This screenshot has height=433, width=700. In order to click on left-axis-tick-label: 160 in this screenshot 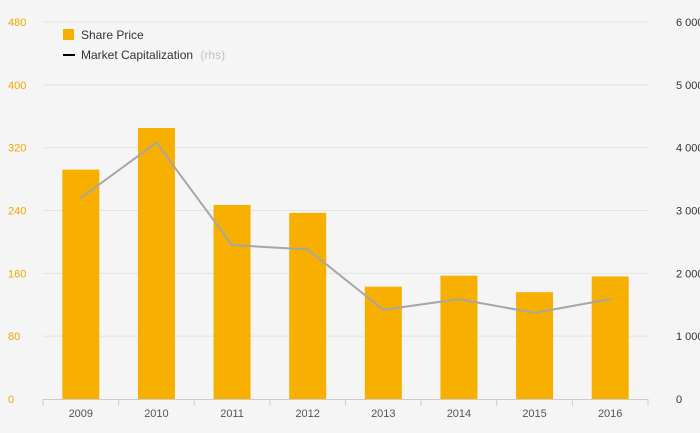, I will do `click(17, 274)`.